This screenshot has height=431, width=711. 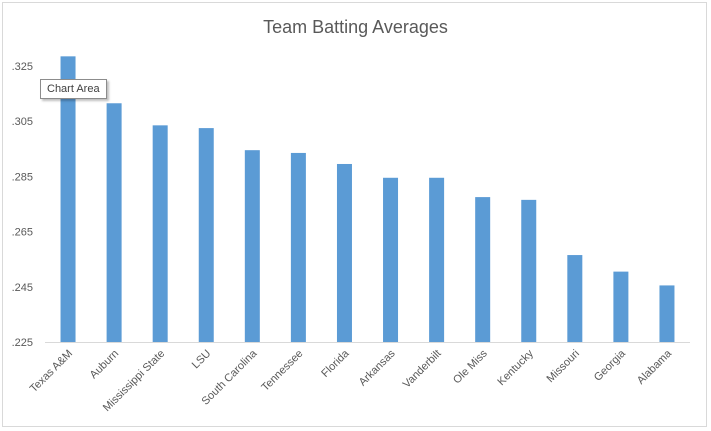 I want to click on y-tick-label: .245, so click(x=22, y=288).